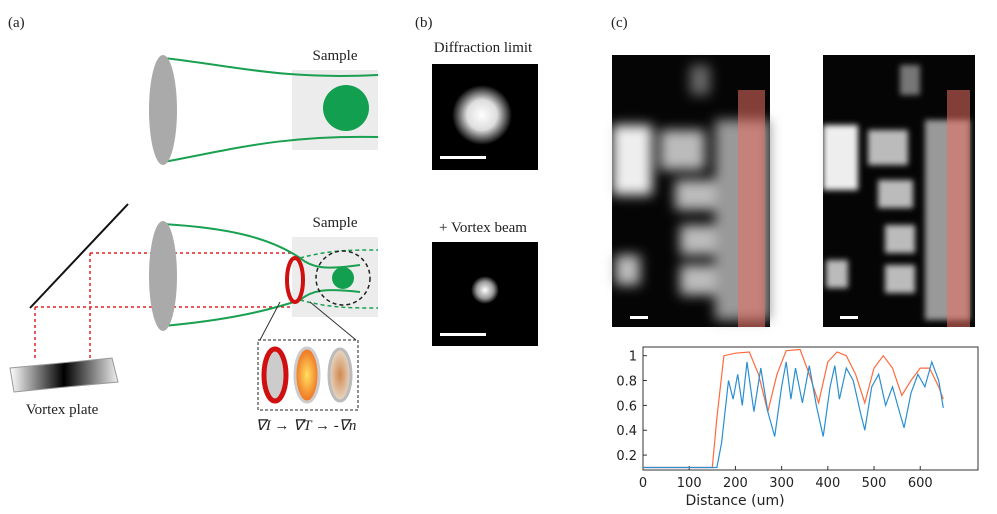  What do you see at coordinates (16, 23) in the screenshot?
I see `panel-label: (a)` at bounding box center [16, 23].